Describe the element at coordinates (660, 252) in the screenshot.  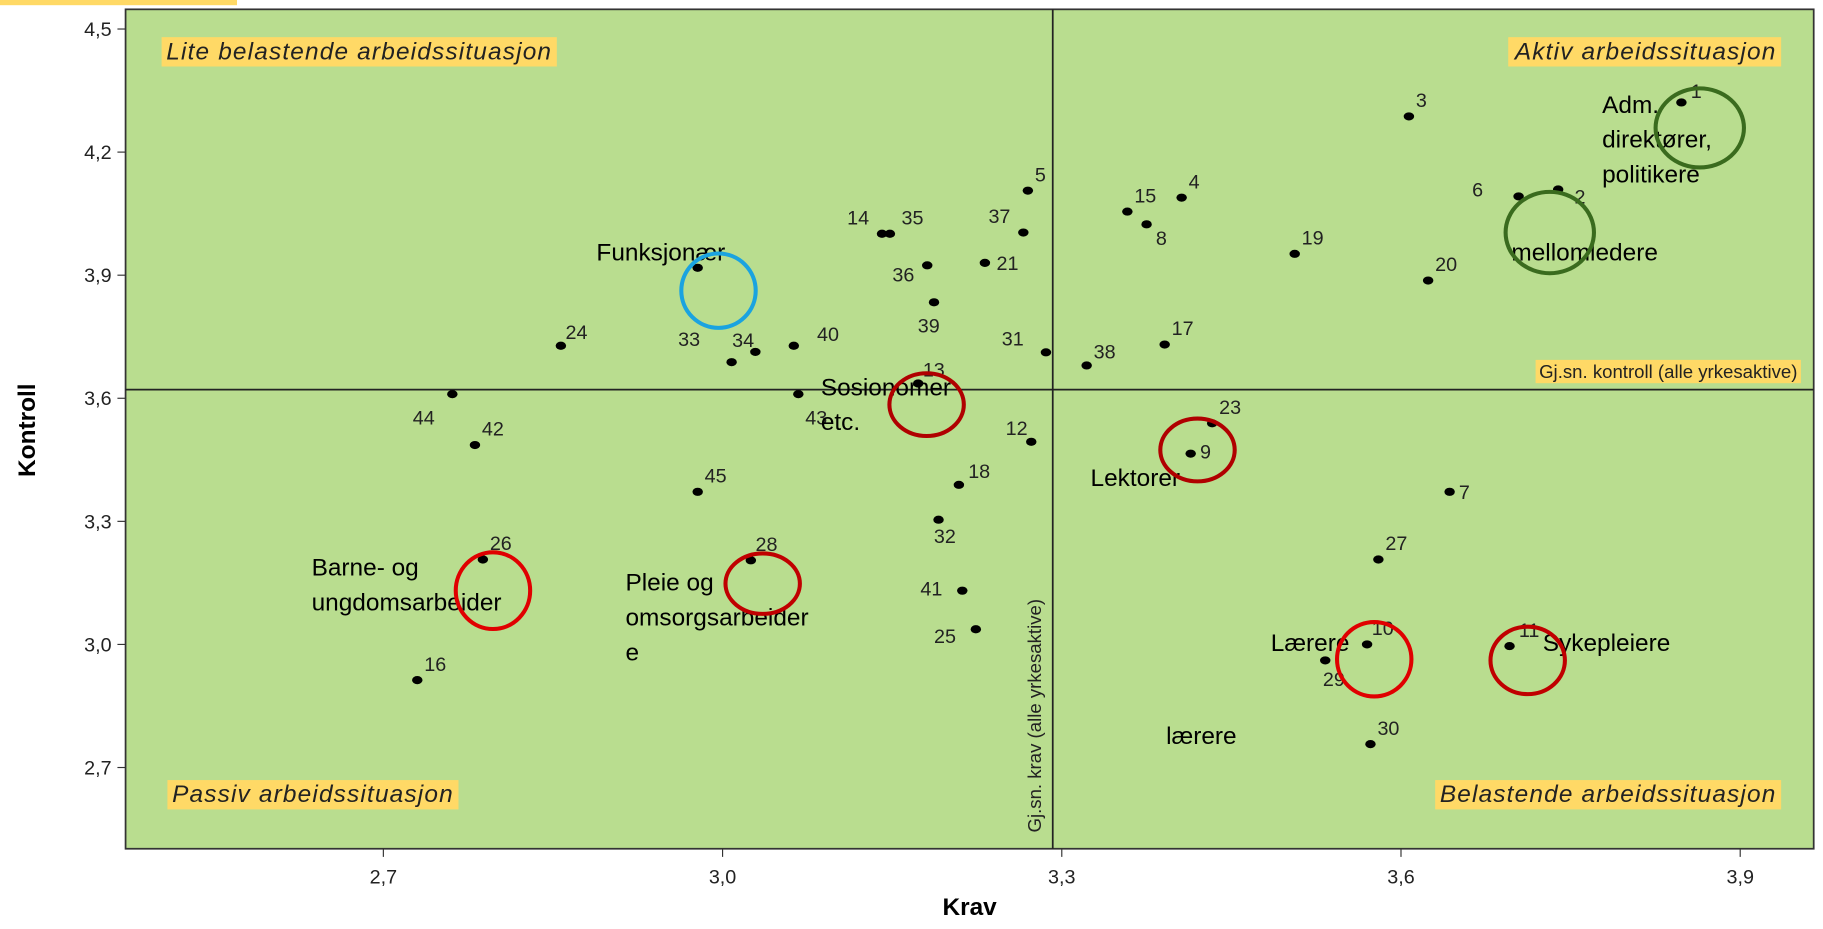
I see `annotation: Funksjonær` at that location.